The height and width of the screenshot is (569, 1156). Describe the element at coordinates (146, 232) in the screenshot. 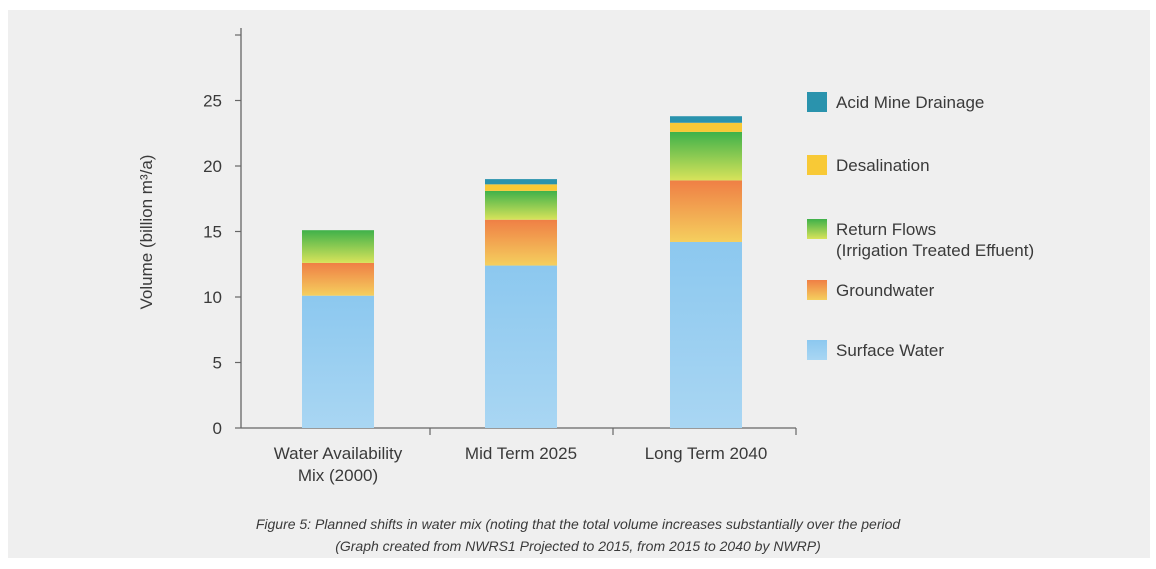

I see `y-axis-title: Volume (billion m³/a)` at that location.